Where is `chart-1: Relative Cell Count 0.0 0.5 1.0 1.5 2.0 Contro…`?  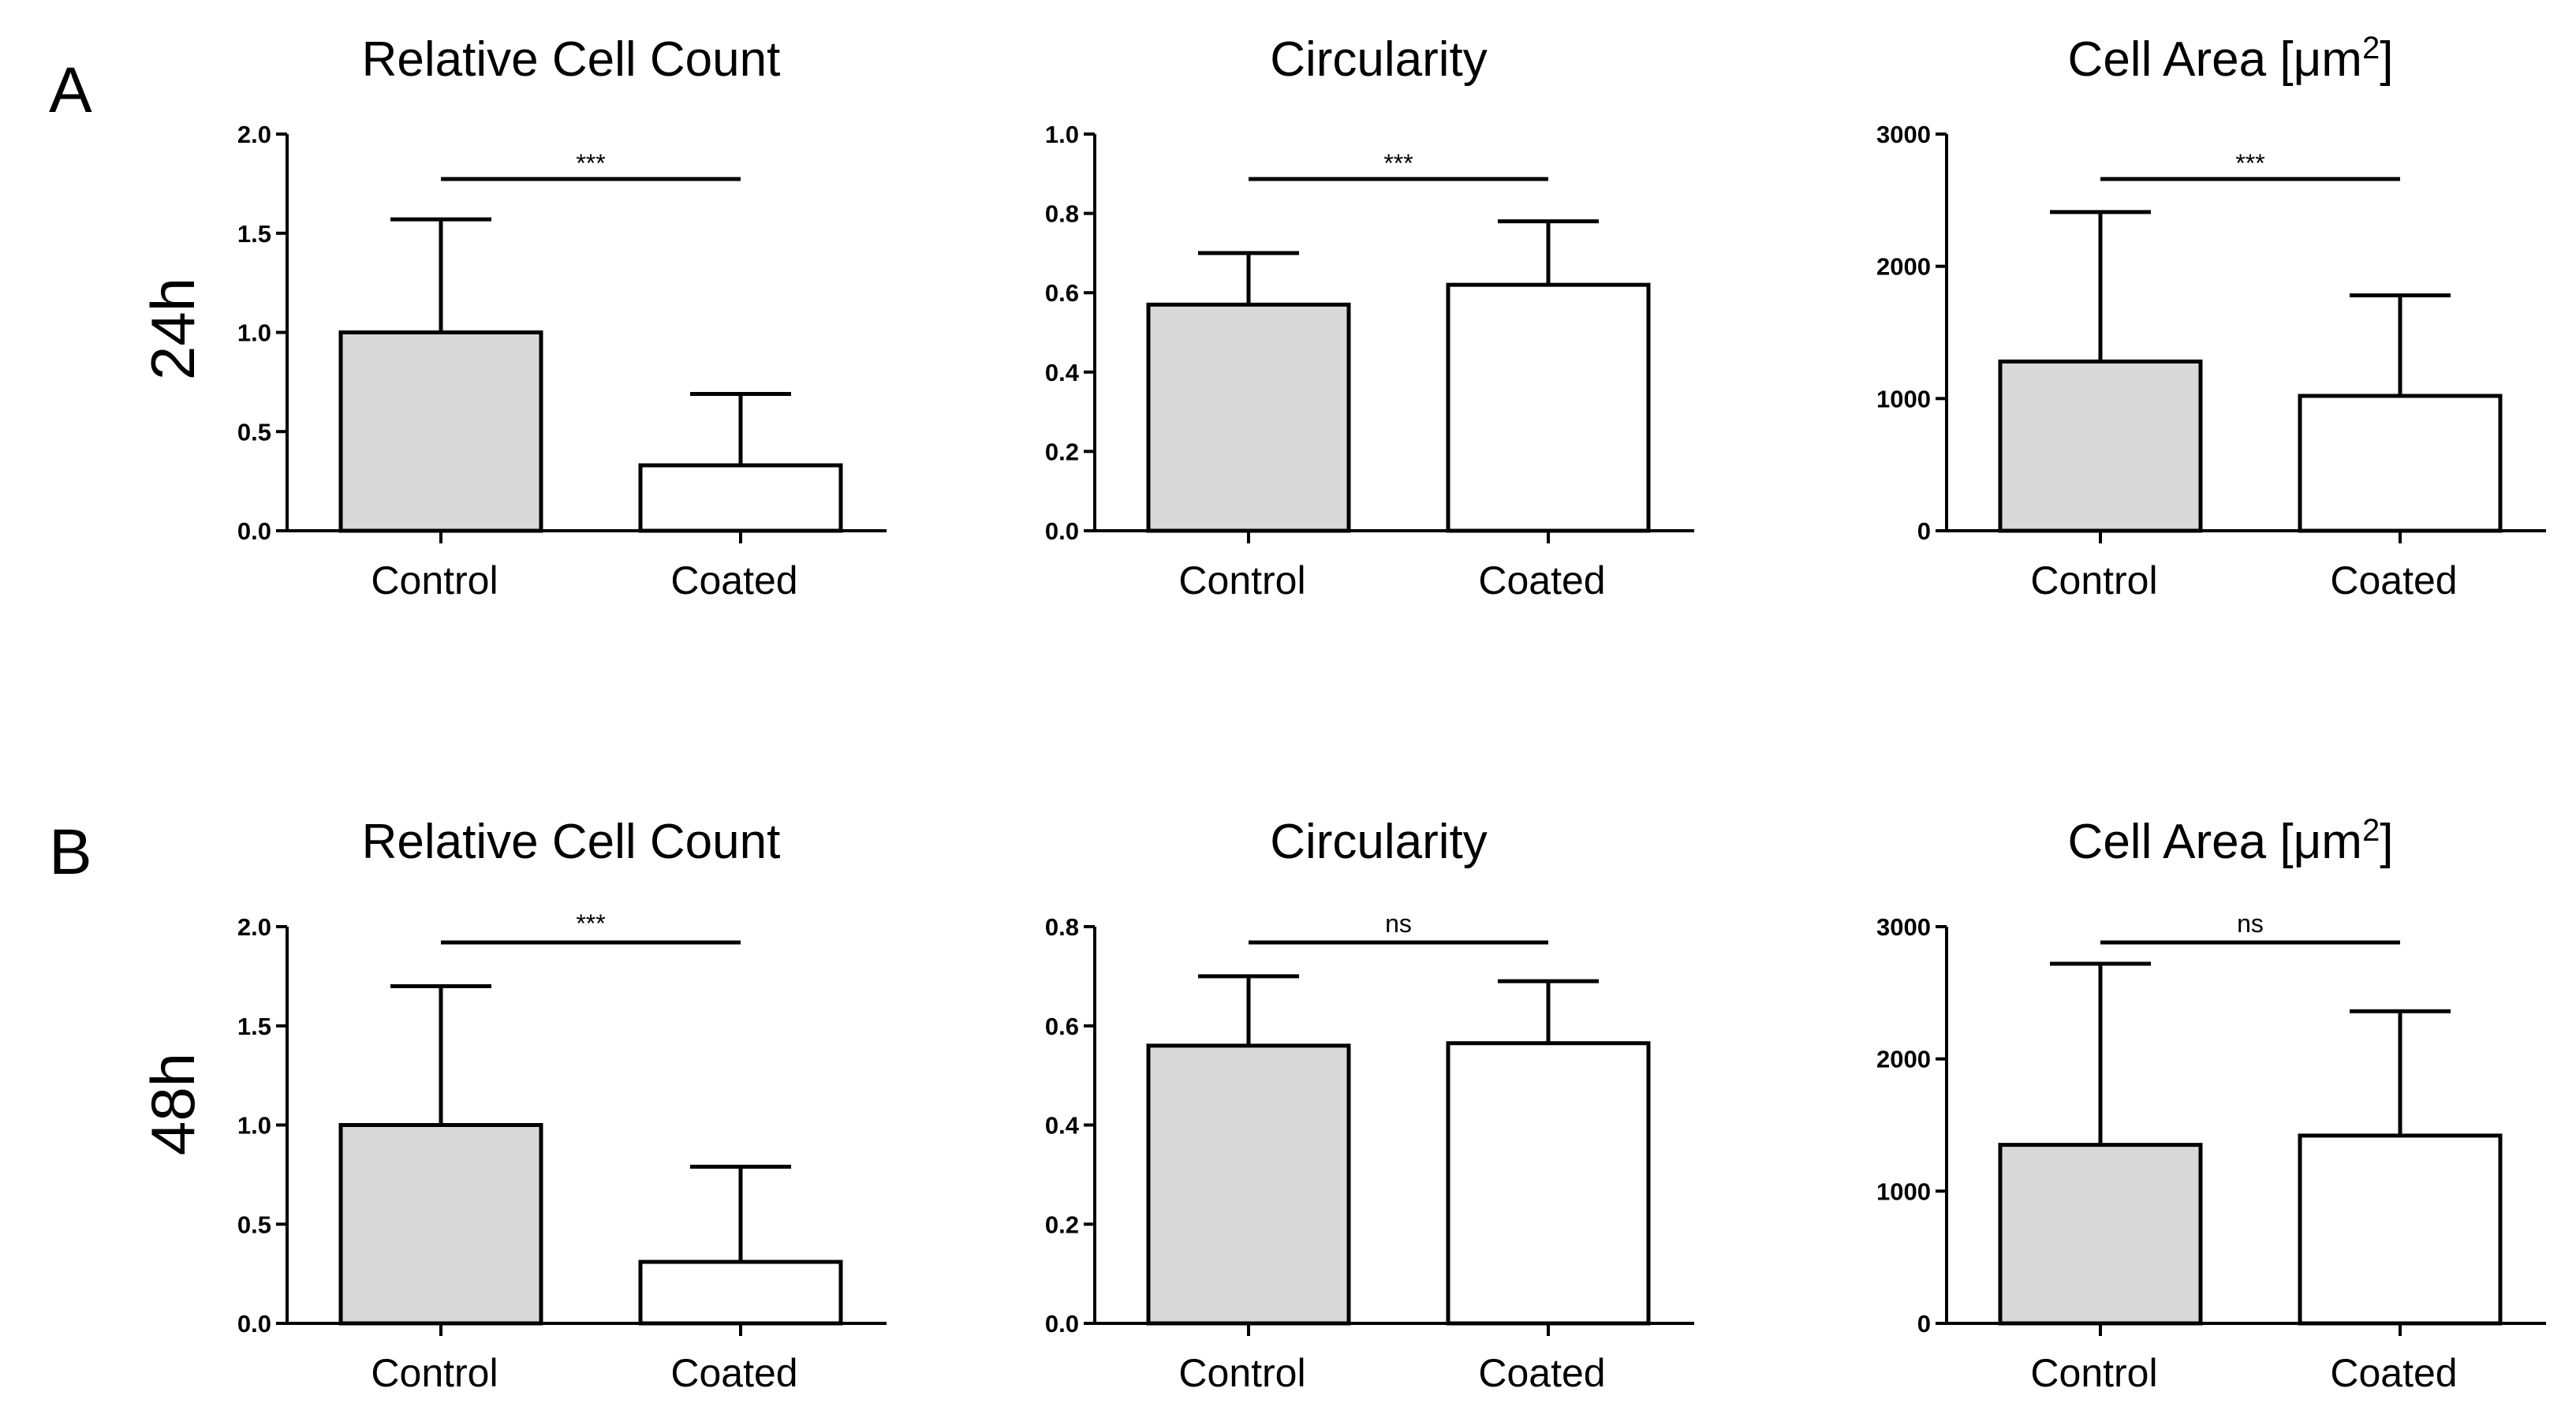 chart-1: Relative Cell Count 0.0 0.5 1.0 1.5 2.0 Contro… is located at coordinates (562, 317).